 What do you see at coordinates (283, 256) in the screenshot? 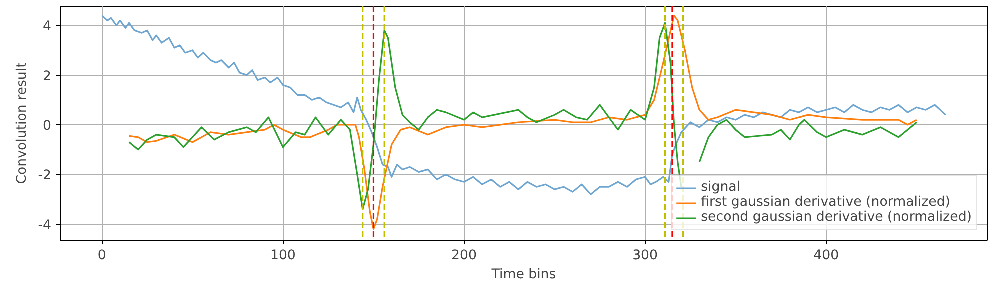
I see `x-tick-label: 100` at bounding box center [283, 256].